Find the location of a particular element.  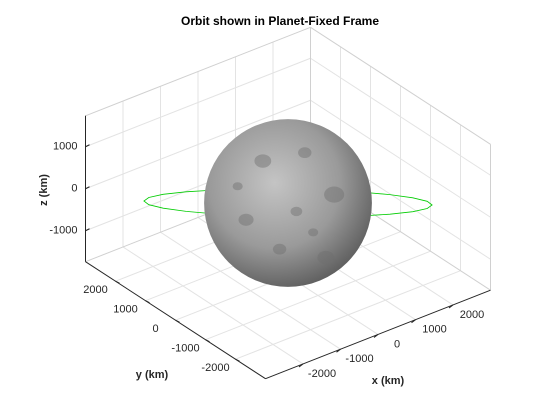

chart-title: Orbit shown in Planet-Fixed Frame is located at coordinates (280, 21).